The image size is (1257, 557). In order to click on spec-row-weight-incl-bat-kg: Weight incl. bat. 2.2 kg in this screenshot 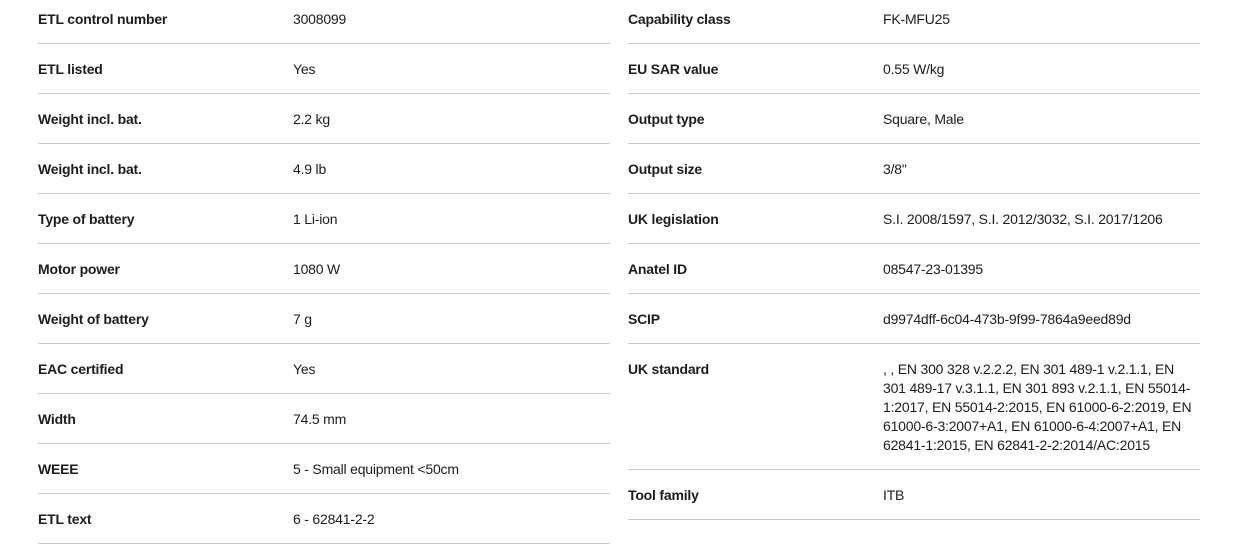, I will do `click(324, 119)`.